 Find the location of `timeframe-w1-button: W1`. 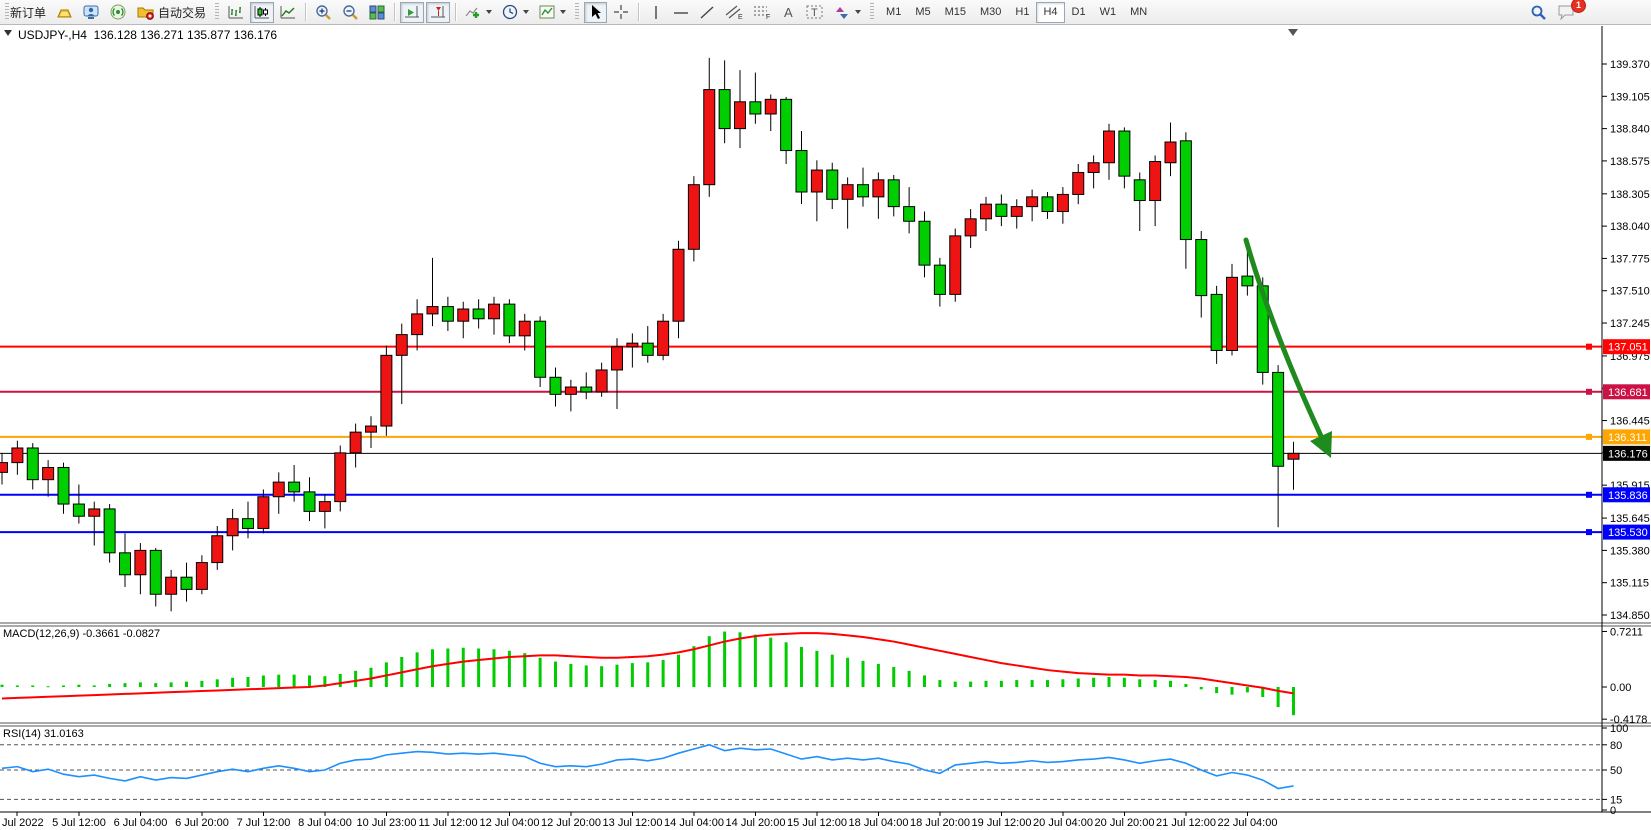

timeframe-w1-button: W1 is located at coordinates (1108, 12).